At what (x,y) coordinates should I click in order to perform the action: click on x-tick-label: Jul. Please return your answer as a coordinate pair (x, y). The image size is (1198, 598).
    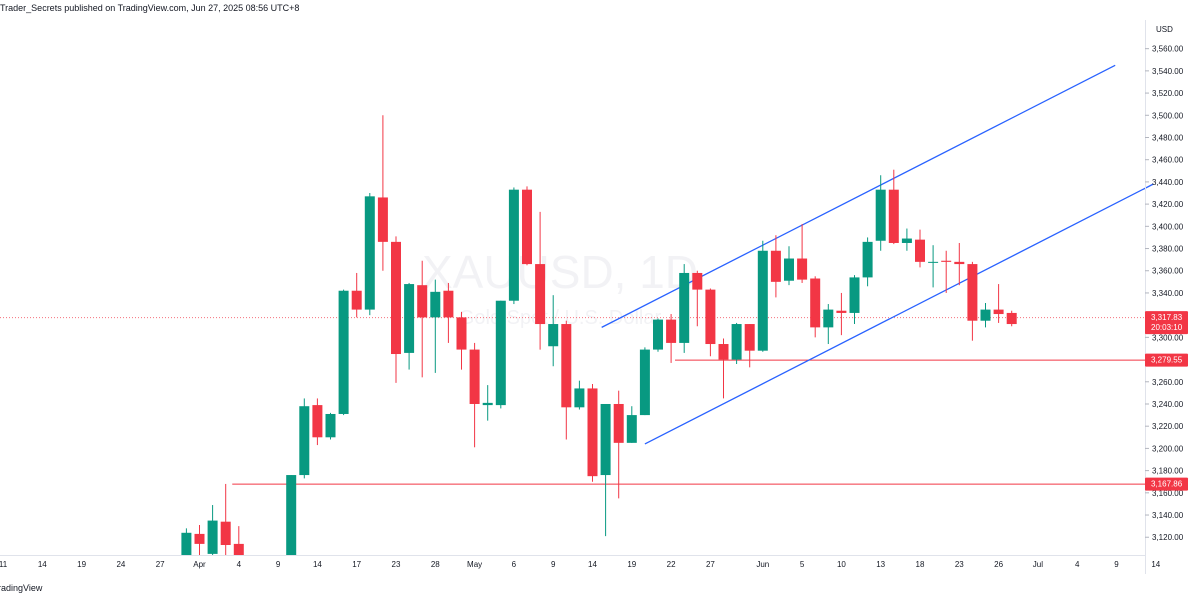
    Looking at the image, I should click on (1038, 564).